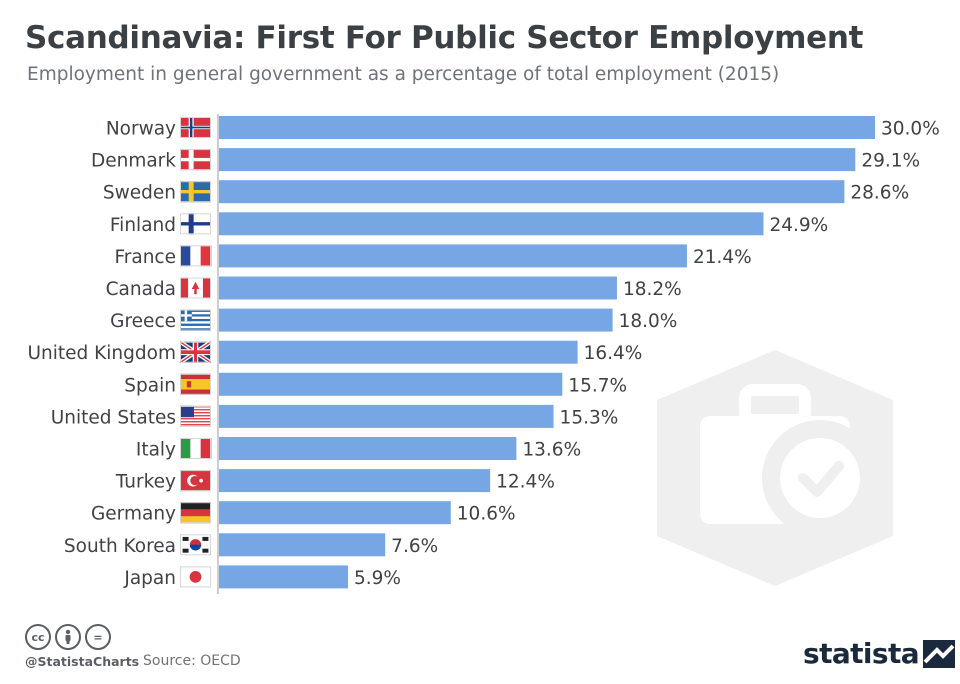  What do you see at coordinates (195, 320) in the screenshot?
I see `flag-greece-icon` at bounding box center [195, 320].